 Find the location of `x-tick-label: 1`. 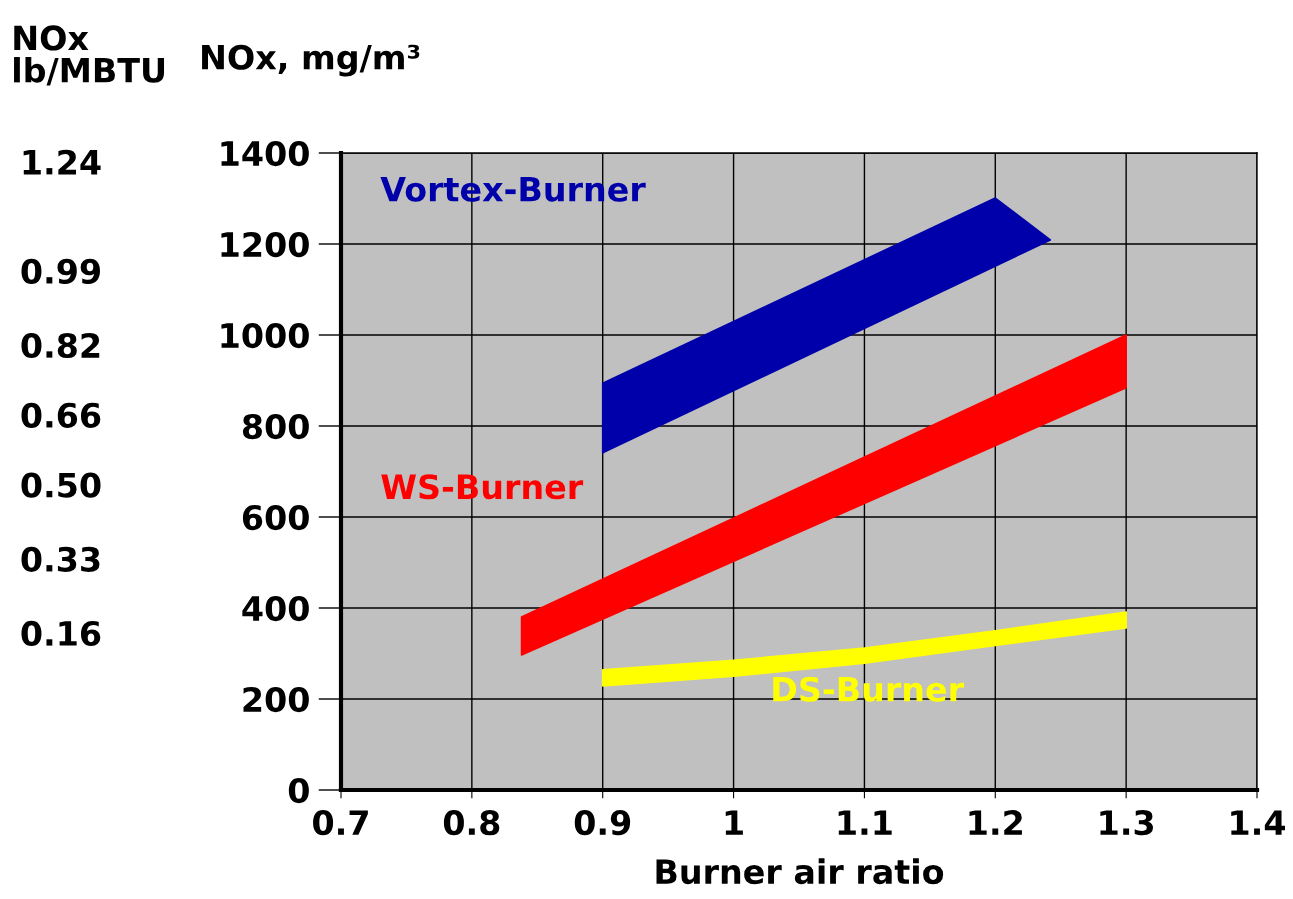

x-tick-label: 1 is located at coordinates (734, 822).